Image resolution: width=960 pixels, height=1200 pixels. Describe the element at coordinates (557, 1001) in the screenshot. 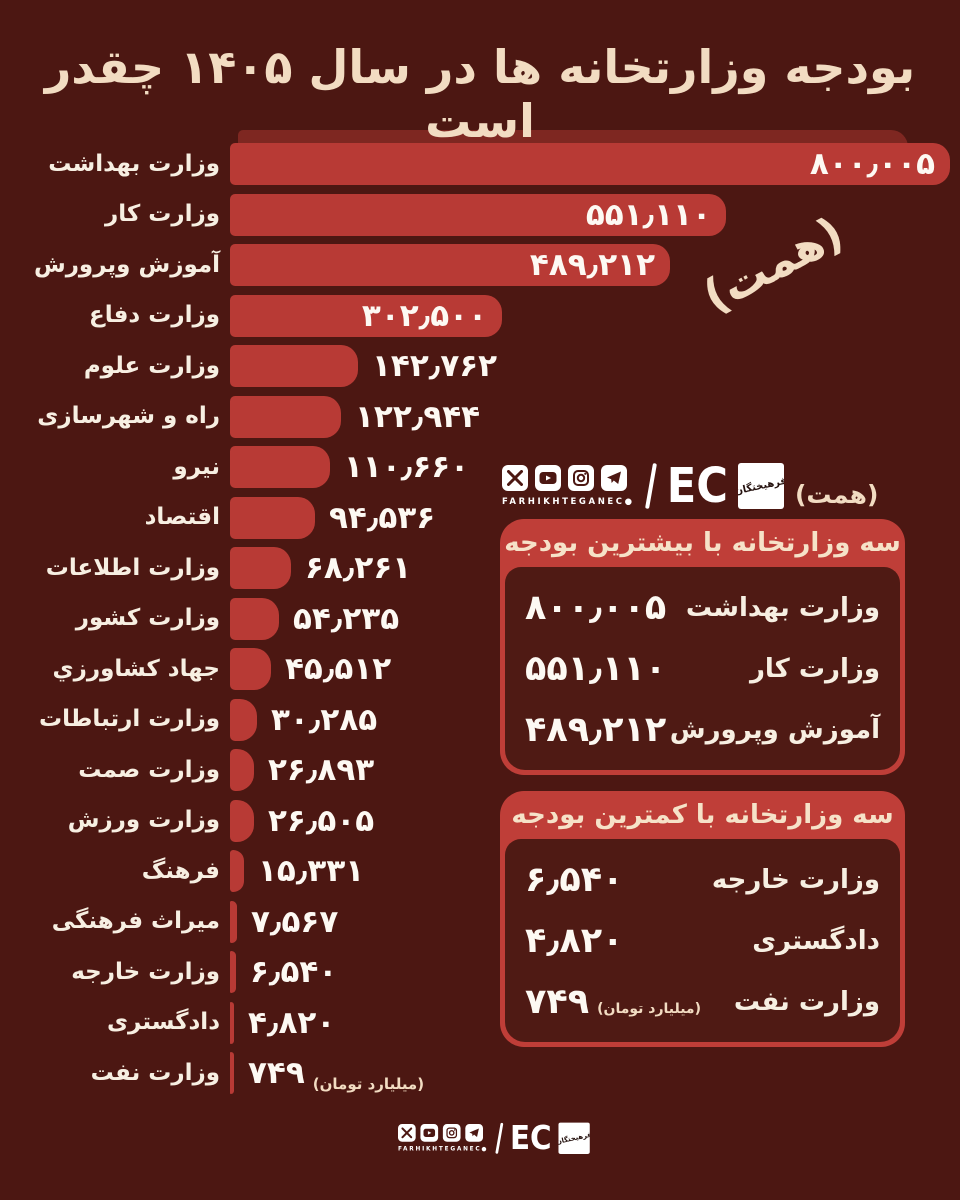

I see `budget-value: ۷۴۹` at that location.